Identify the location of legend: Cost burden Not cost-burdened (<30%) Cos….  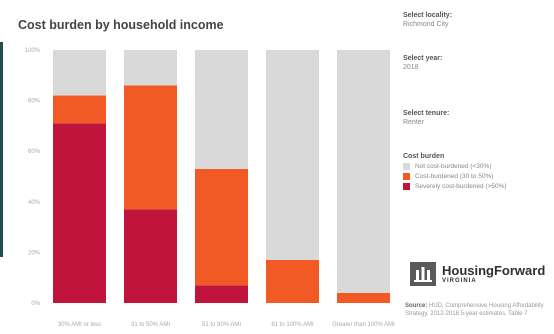
(455, 173).